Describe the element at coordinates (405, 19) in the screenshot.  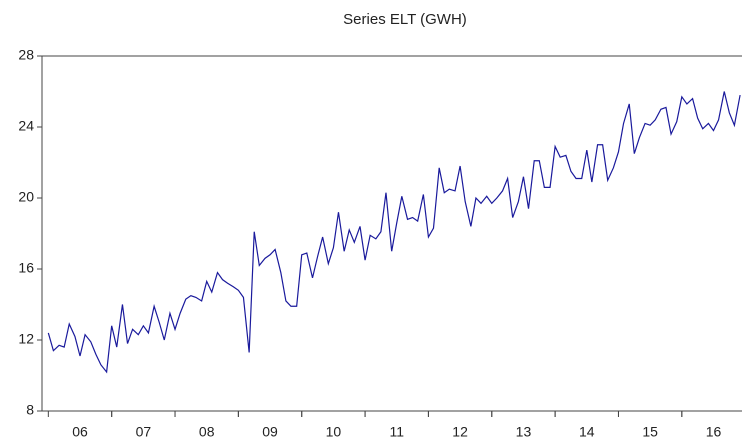
I see `chart-title: Series ELT (GWH)` at that location.